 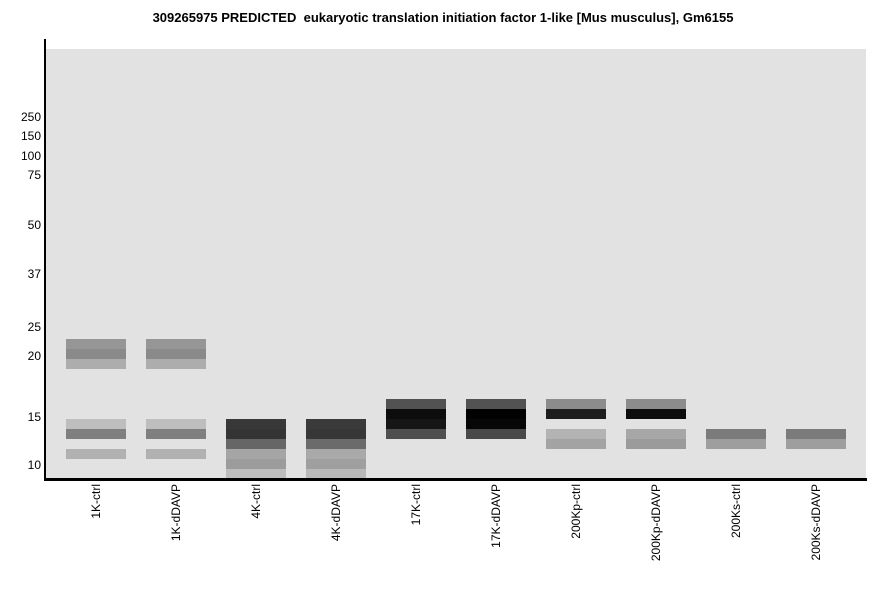 I want to click on x-axis-lane-label: 1K-ctrl, so click(x=96, y=501).